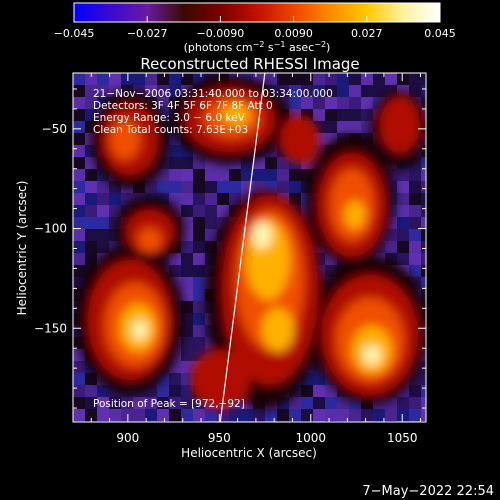  Describe the element at coordinates (440, 33) in the screenshot. I see `colorbar-tick-label: 0.045` at that location.